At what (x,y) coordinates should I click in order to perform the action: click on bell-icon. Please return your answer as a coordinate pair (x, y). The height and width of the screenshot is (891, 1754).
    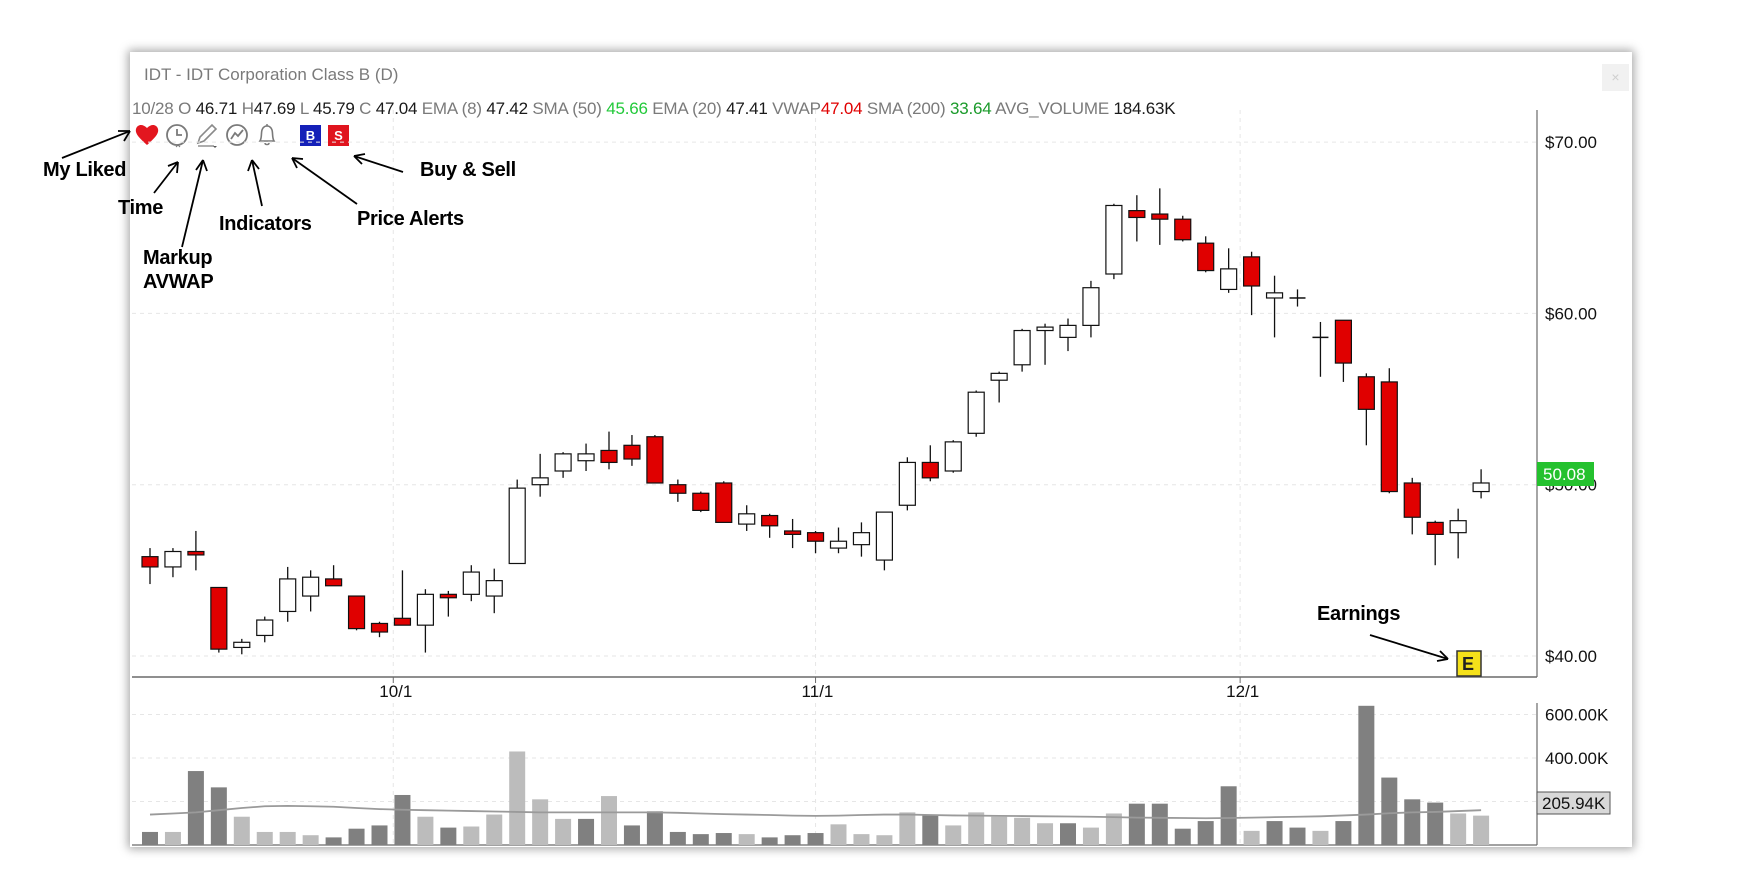
    Looking at the image, I should click on (267, 135).